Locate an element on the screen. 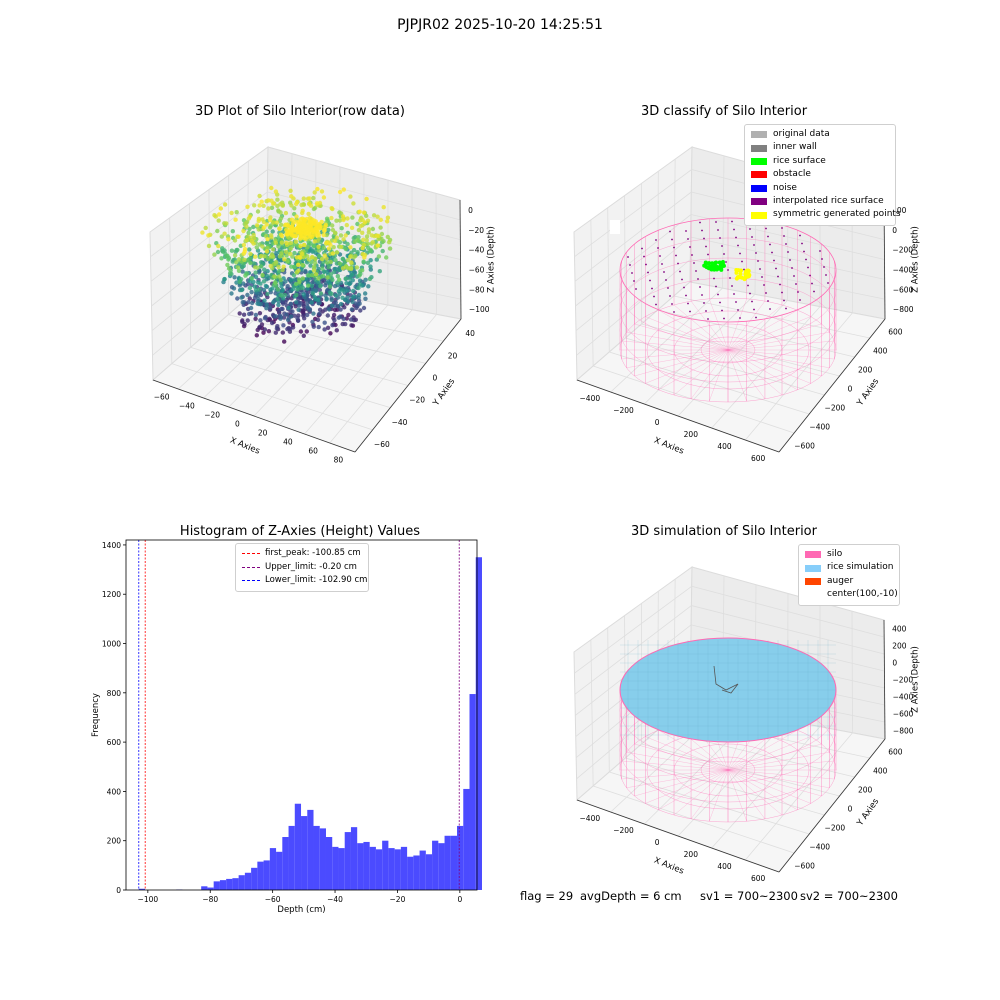 Image resolution: width=1000 pixels, height=1000 pixels. x-axis-label: X Axies is located at coordinates (244, 446).